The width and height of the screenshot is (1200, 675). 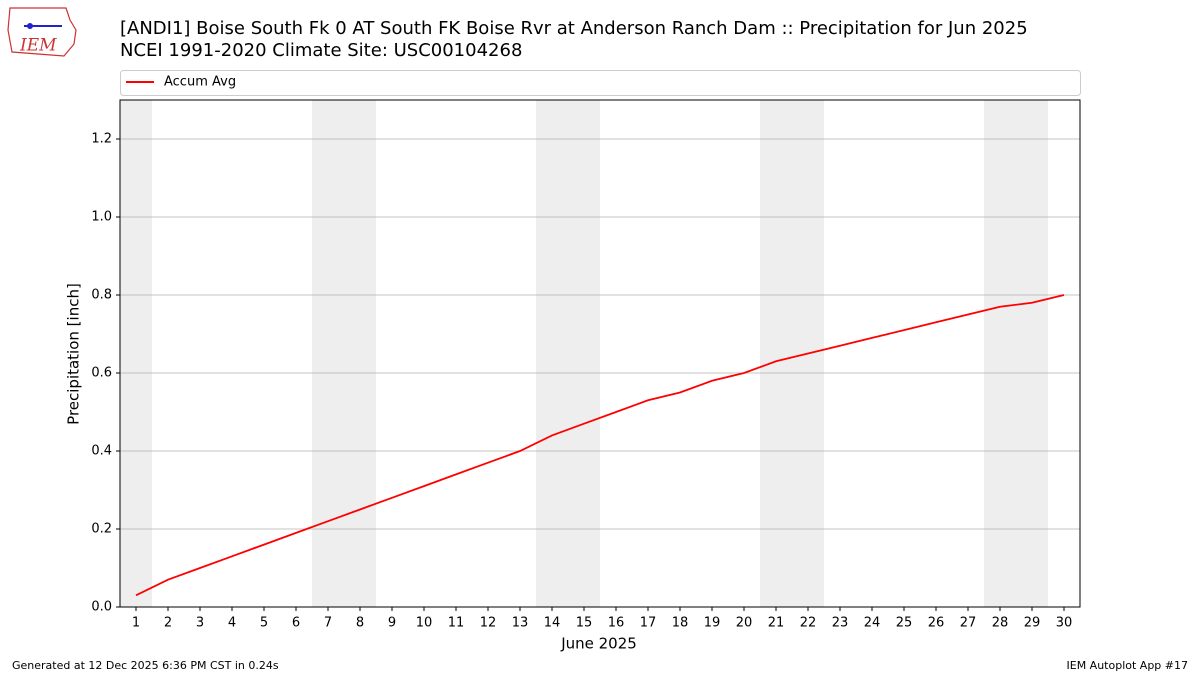 I want to click on x-tick-label: 12, so click(x=488, y=623).